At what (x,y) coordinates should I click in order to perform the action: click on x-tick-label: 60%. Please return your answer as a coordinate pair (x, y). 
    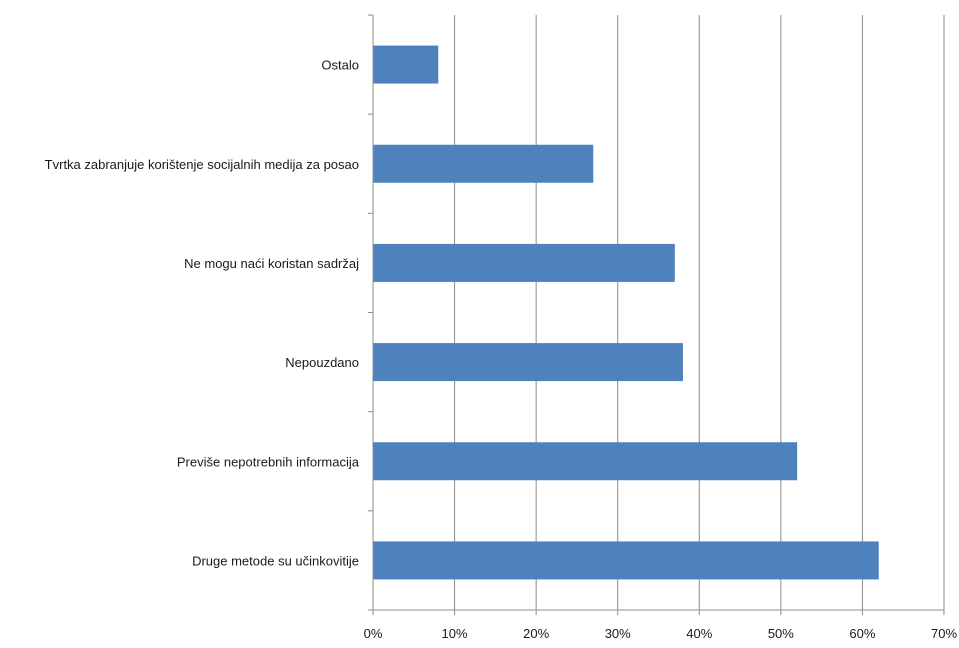
    Looking at the image, I should click on (862, 633).